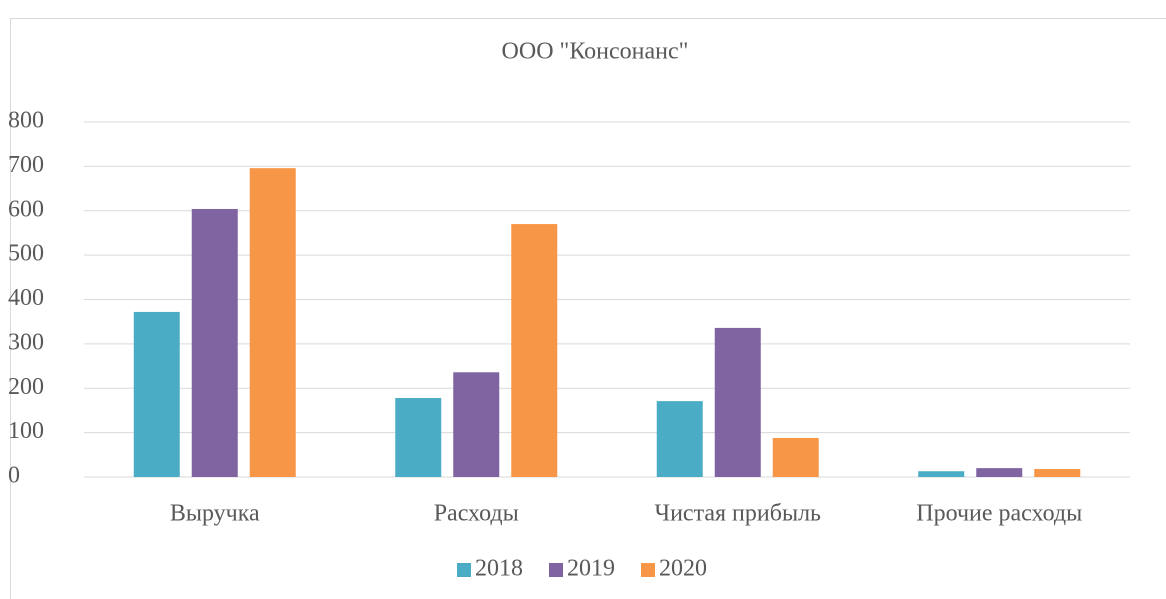 The height and width of the screenshot is (599, 1166). I want to click on y-tick-label: 200, so click(26, 387).